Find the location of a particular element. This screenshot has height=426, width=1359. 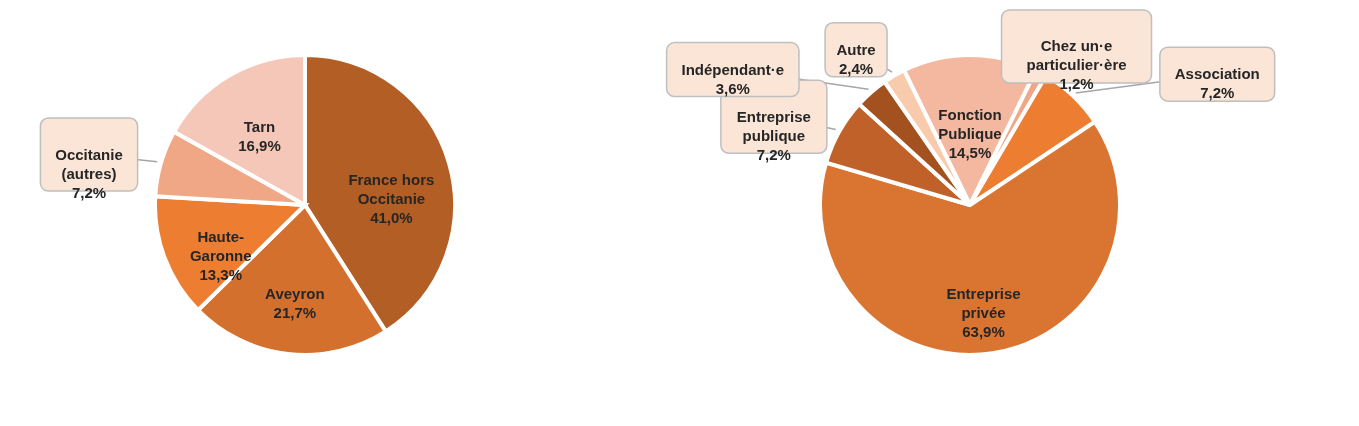

slice-label: Autre is located at coordinates (856, 49).